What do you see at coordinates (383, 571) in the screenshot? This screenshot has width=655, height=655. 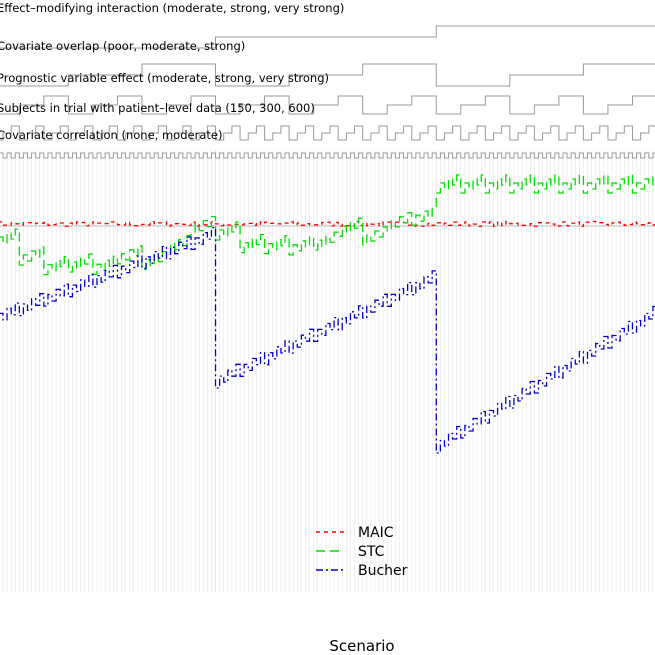 I see `legend-label-bucher: Bucher` at bounding box center [383, 571].